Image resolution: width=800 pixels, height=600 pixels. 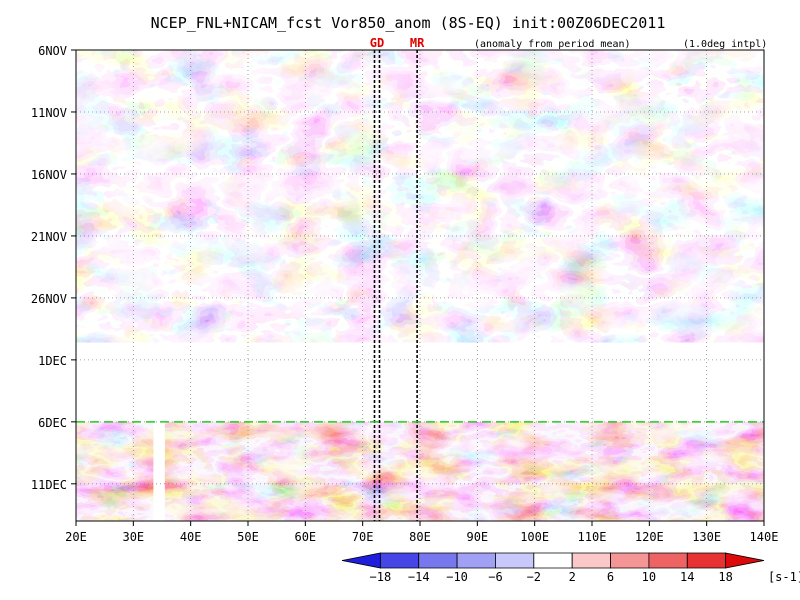 What do you see at coordinates (159, 471) in the screenshot?
I see `missing-data-column` at bounding box center [159, 471].